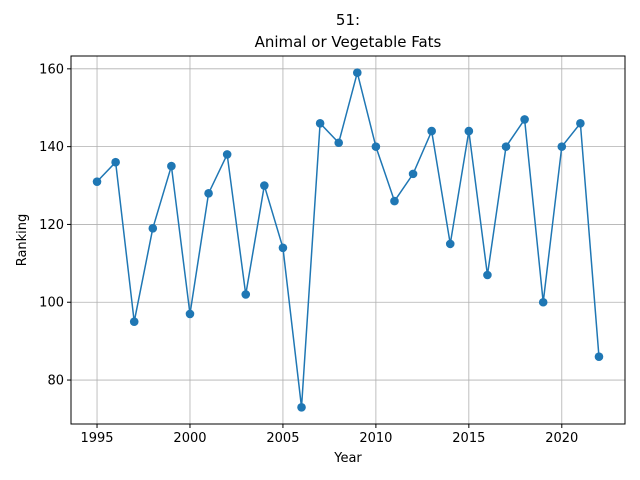 The width and height of the screenshot is (640, 480). What do you see at coordinates (282, 438) in the screenshot?
I see `x-tick-label: 2005` at bounding box center [282, 438].